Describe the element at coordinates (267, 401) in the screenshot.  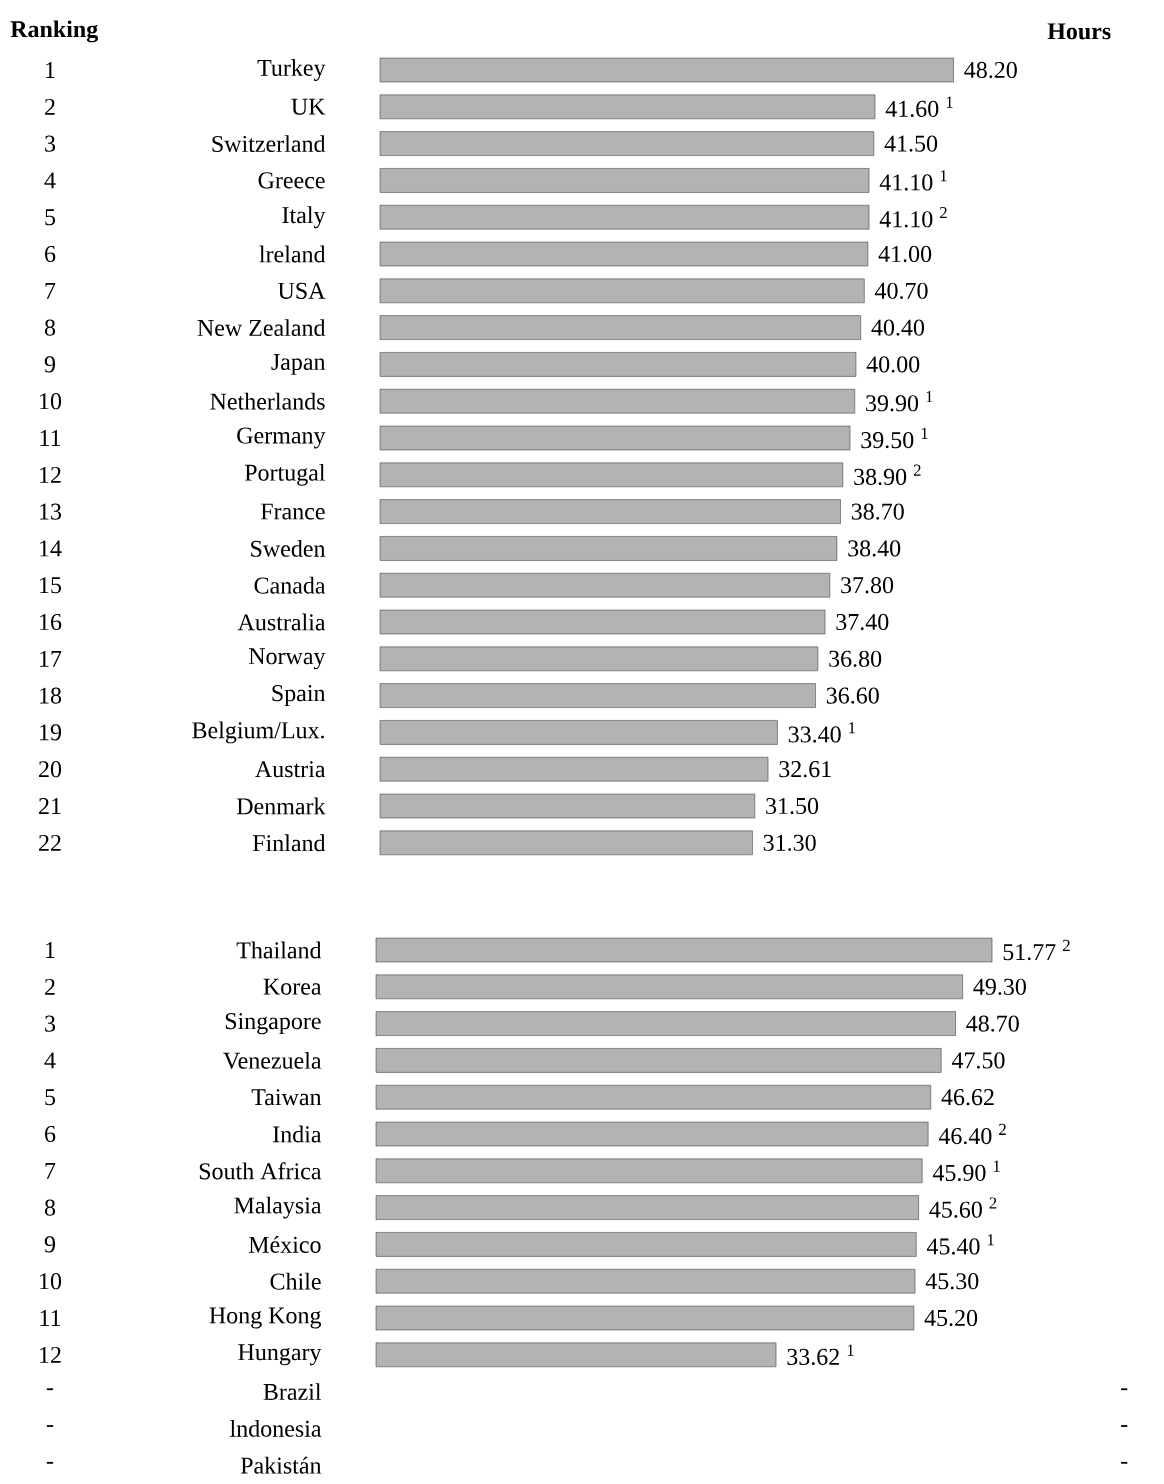
I see `y-tick-label: Netherlands` at that location.